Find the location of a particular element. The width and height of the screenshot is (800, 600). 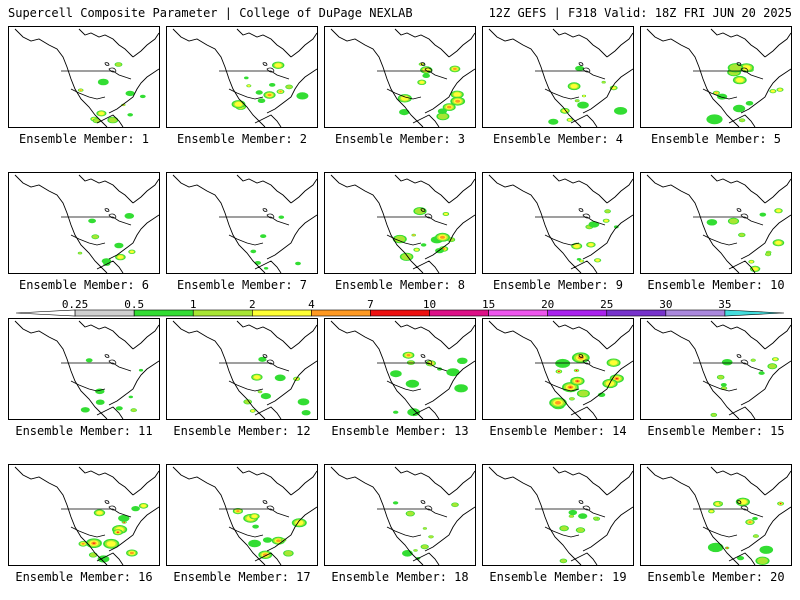

member-label: Ensemble Member: 7 is located at coordinates (242, 285).